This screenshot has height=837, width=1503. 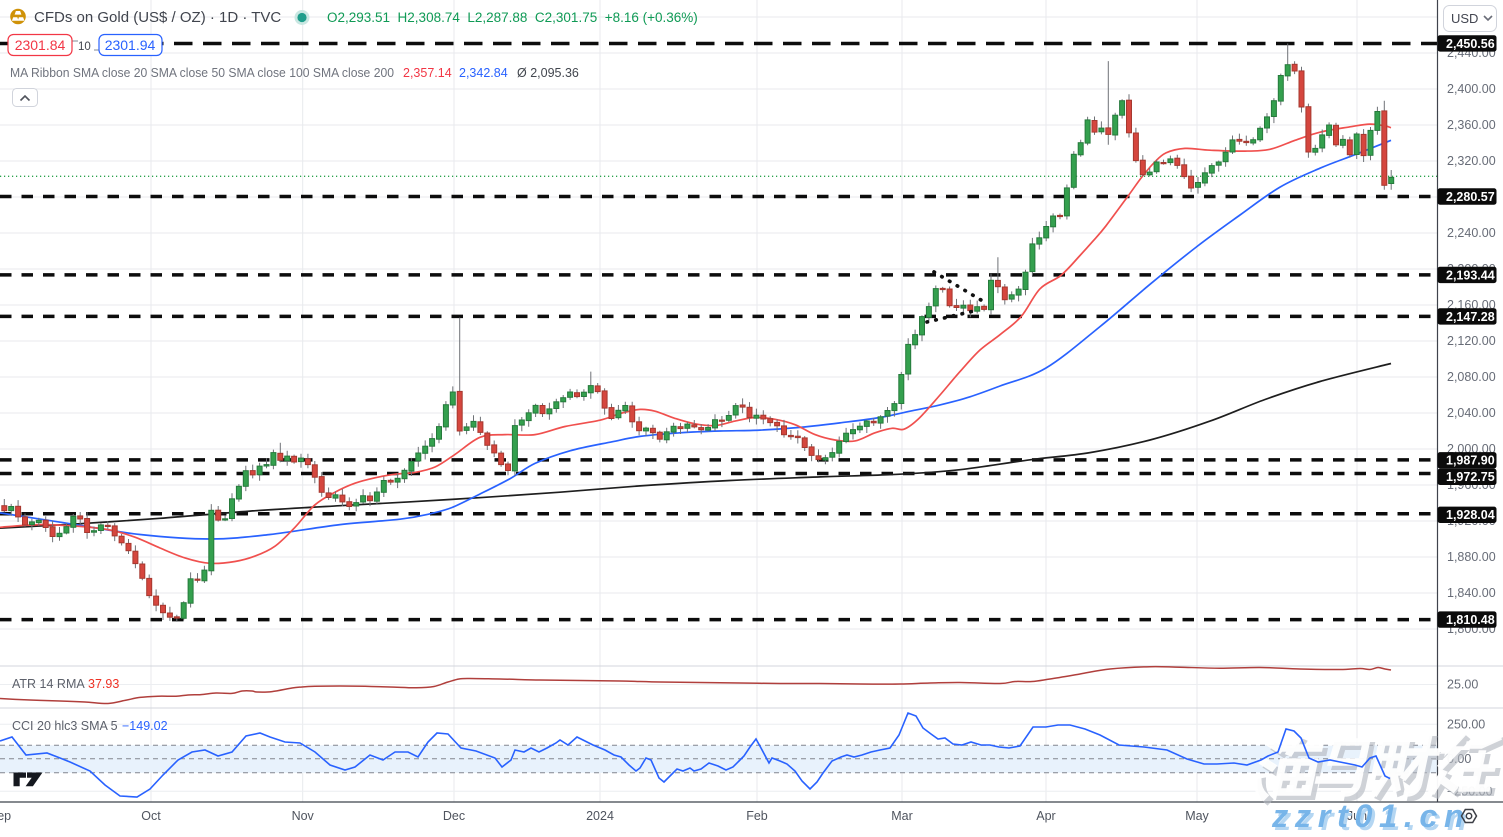 What do you see at coordinates (40, 45) in the screenshot?
I see `svg-text: 2301.84` at bounding box center [40, 45].